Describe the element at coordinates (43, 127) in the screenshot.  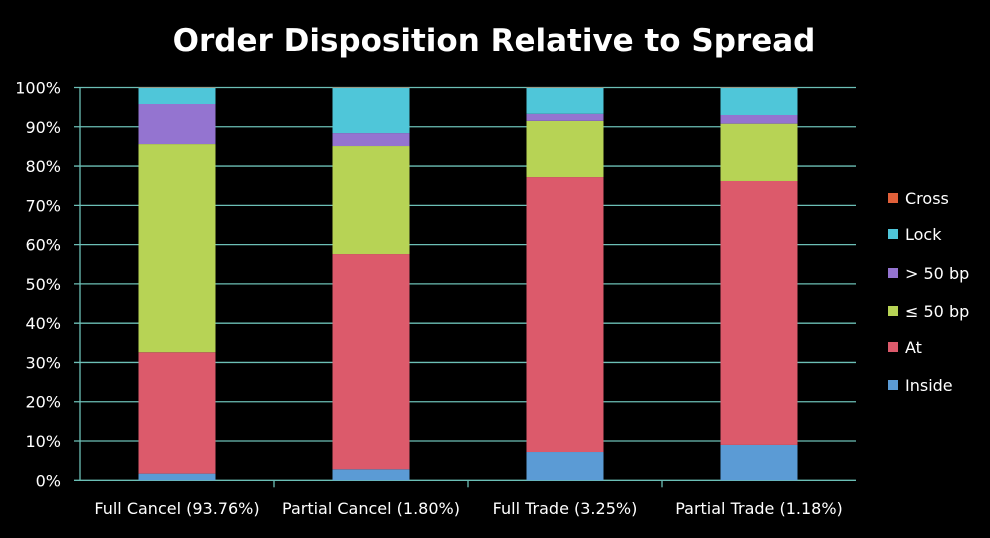
I see `y-tick-label: 90%` at that location.